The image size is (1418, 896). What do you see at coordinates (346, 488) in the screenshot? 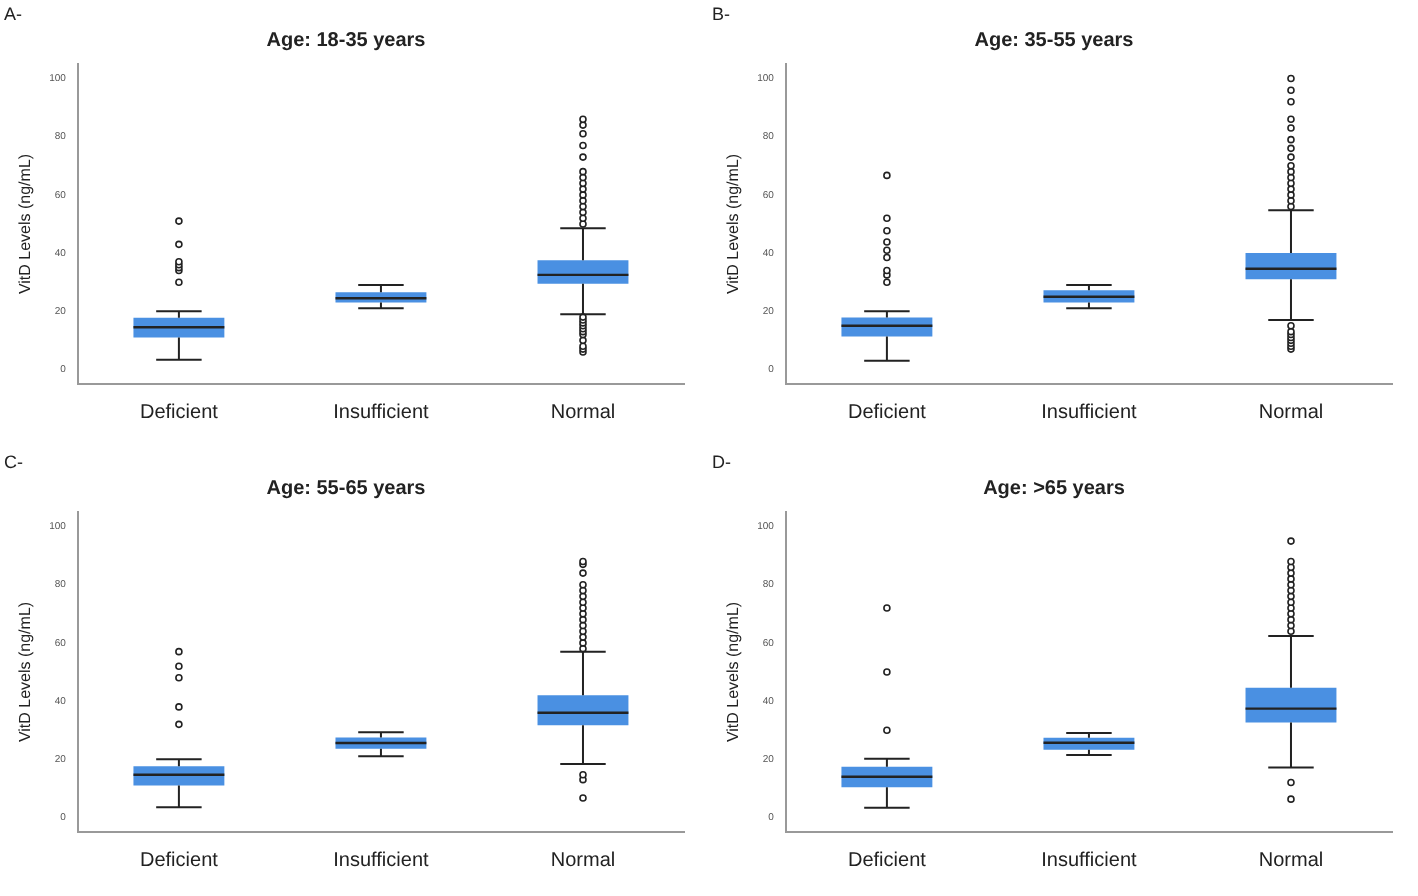
I see `chart-title: Age: 55-65 years` at bounding box center [346, 488].